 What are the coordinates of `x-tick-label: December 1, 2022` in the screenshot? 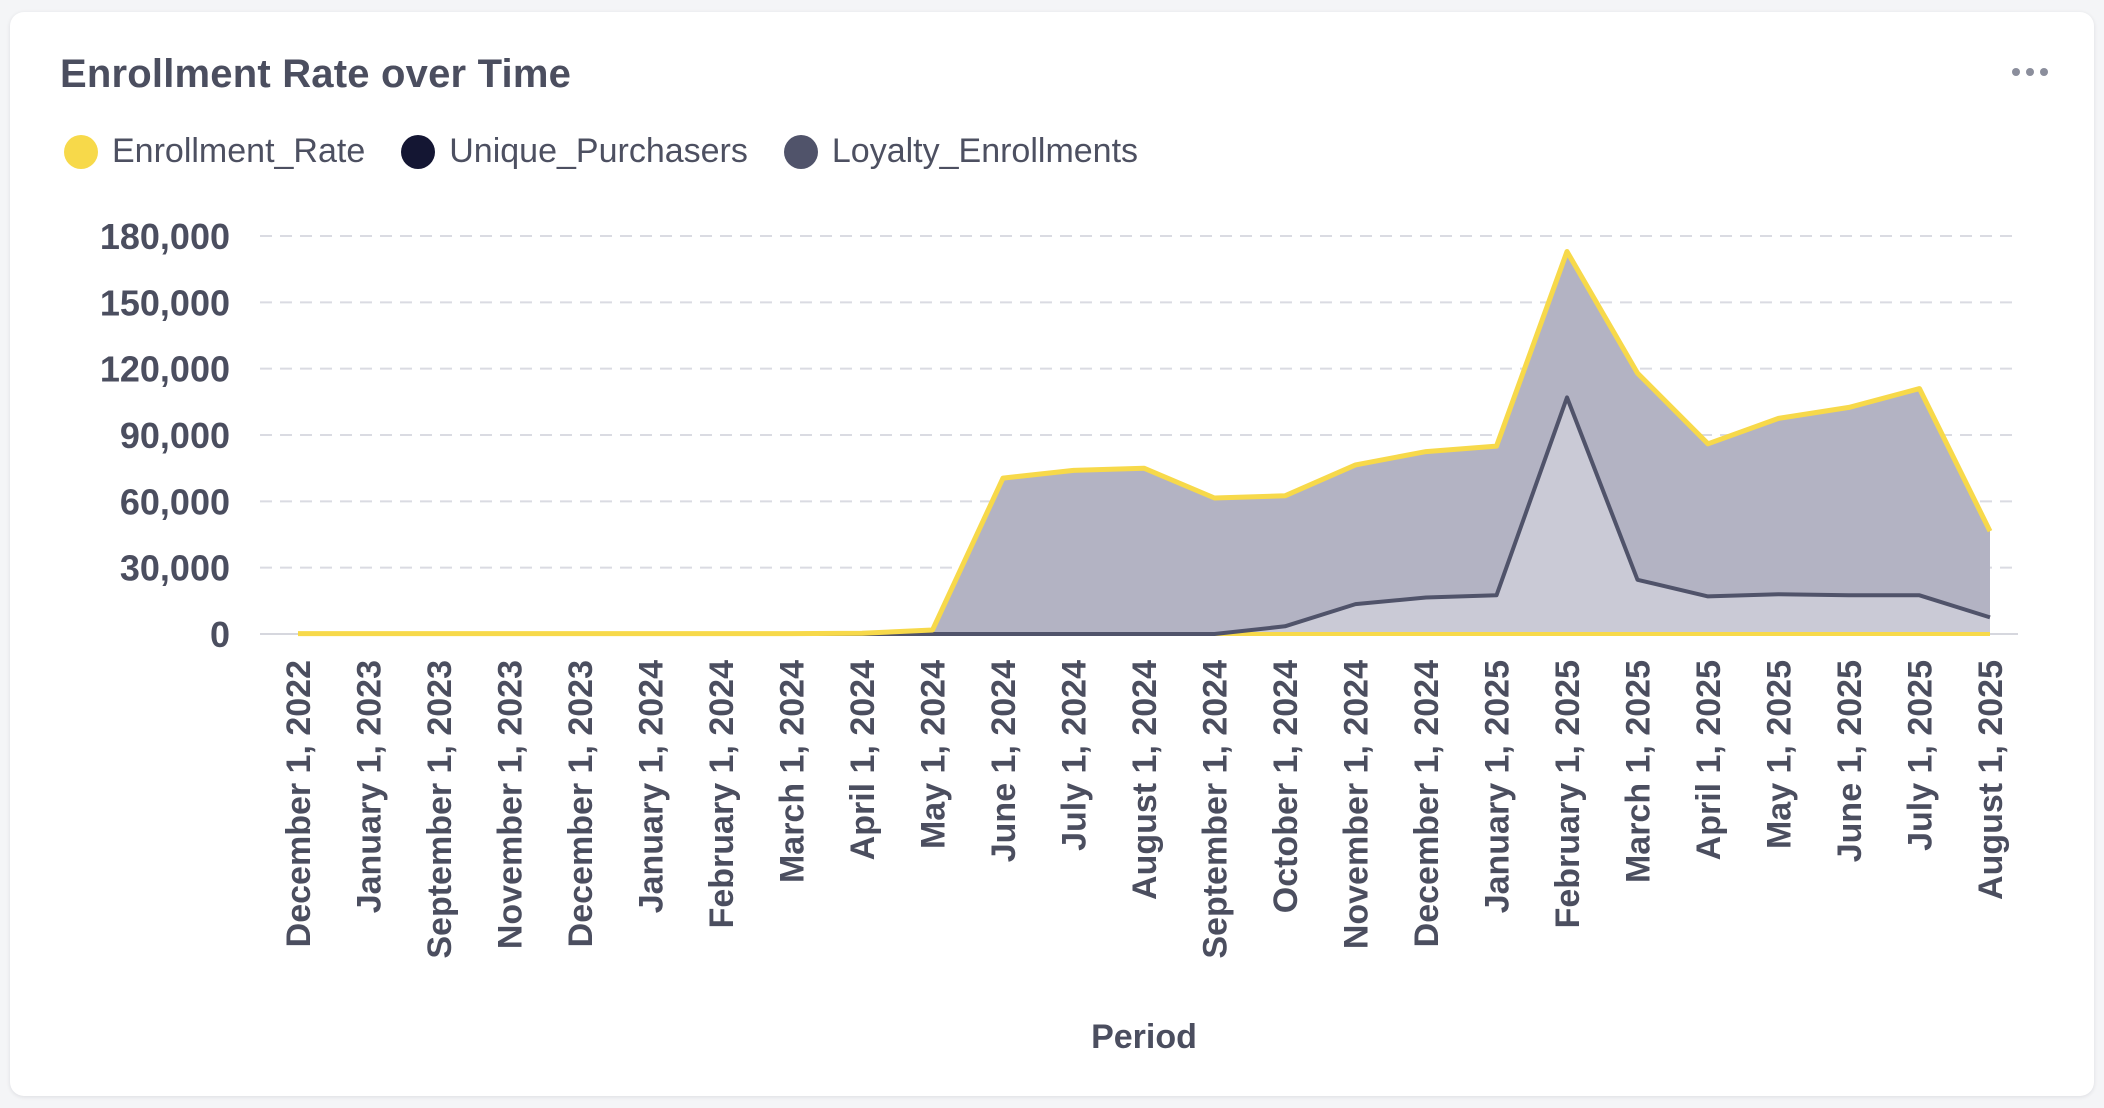 It's located at (299, 803).